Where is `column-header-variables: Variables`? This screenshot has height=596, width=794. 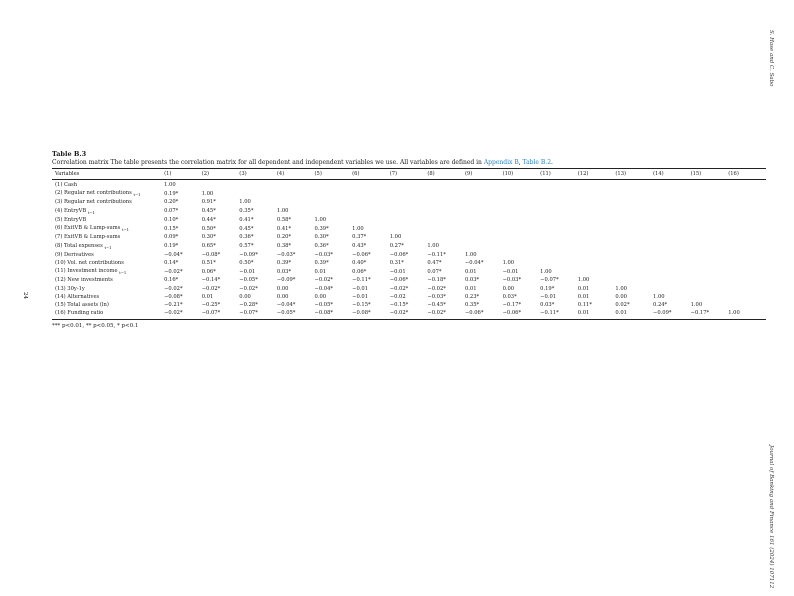 column-header-variables: Variables is located at coordinates (108, 174).